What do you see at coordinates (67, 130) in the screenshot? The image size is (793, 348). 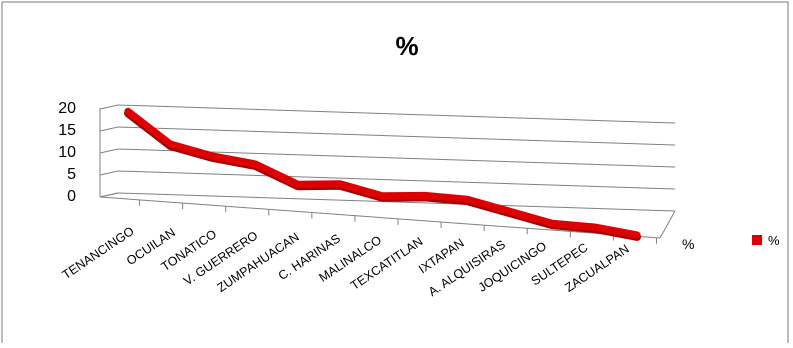 I see `y-tick-label: 15` at bounding box center [67, 130].